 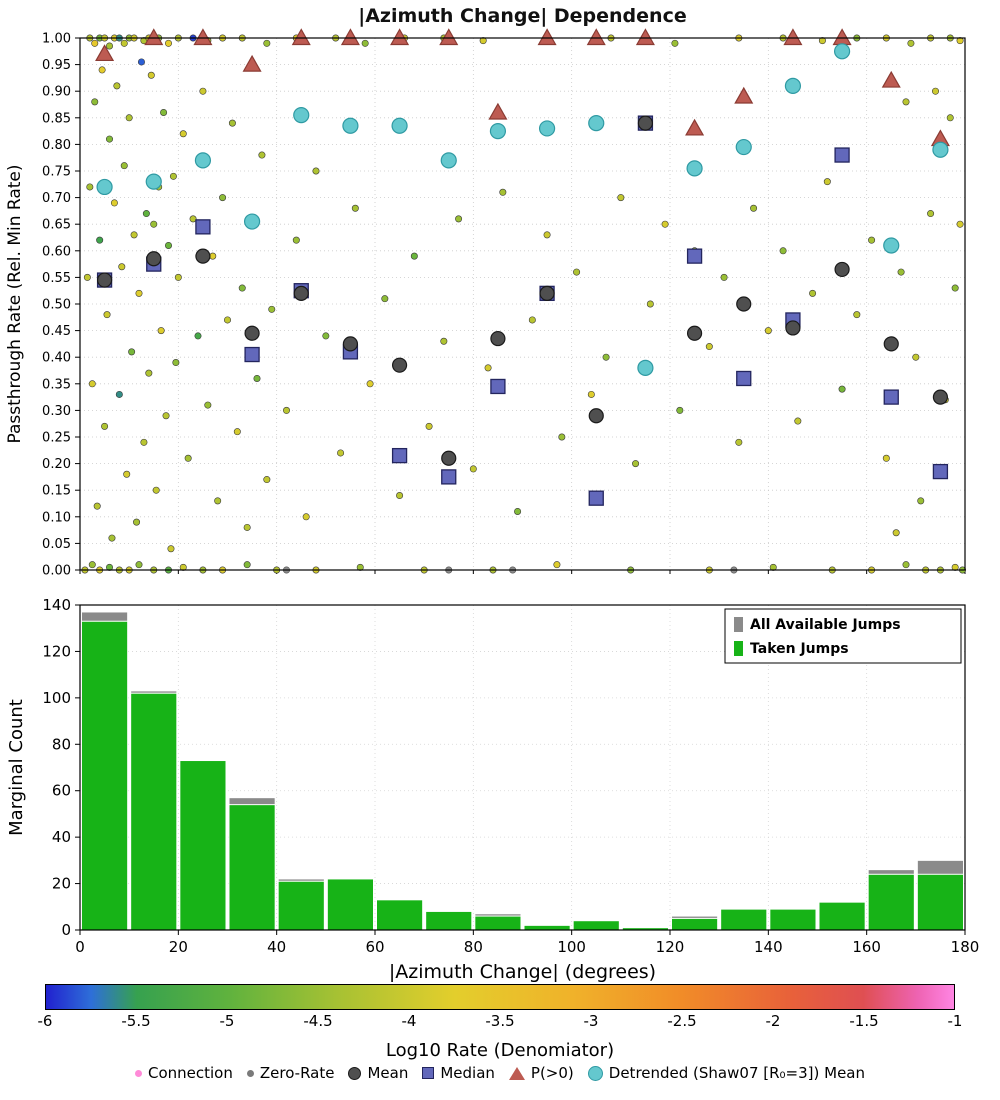 What do you see at coordinates (682, 1021) in the screenshot?
I see `colorbar-tick: -2.5` at bounding box center [682, 1021].